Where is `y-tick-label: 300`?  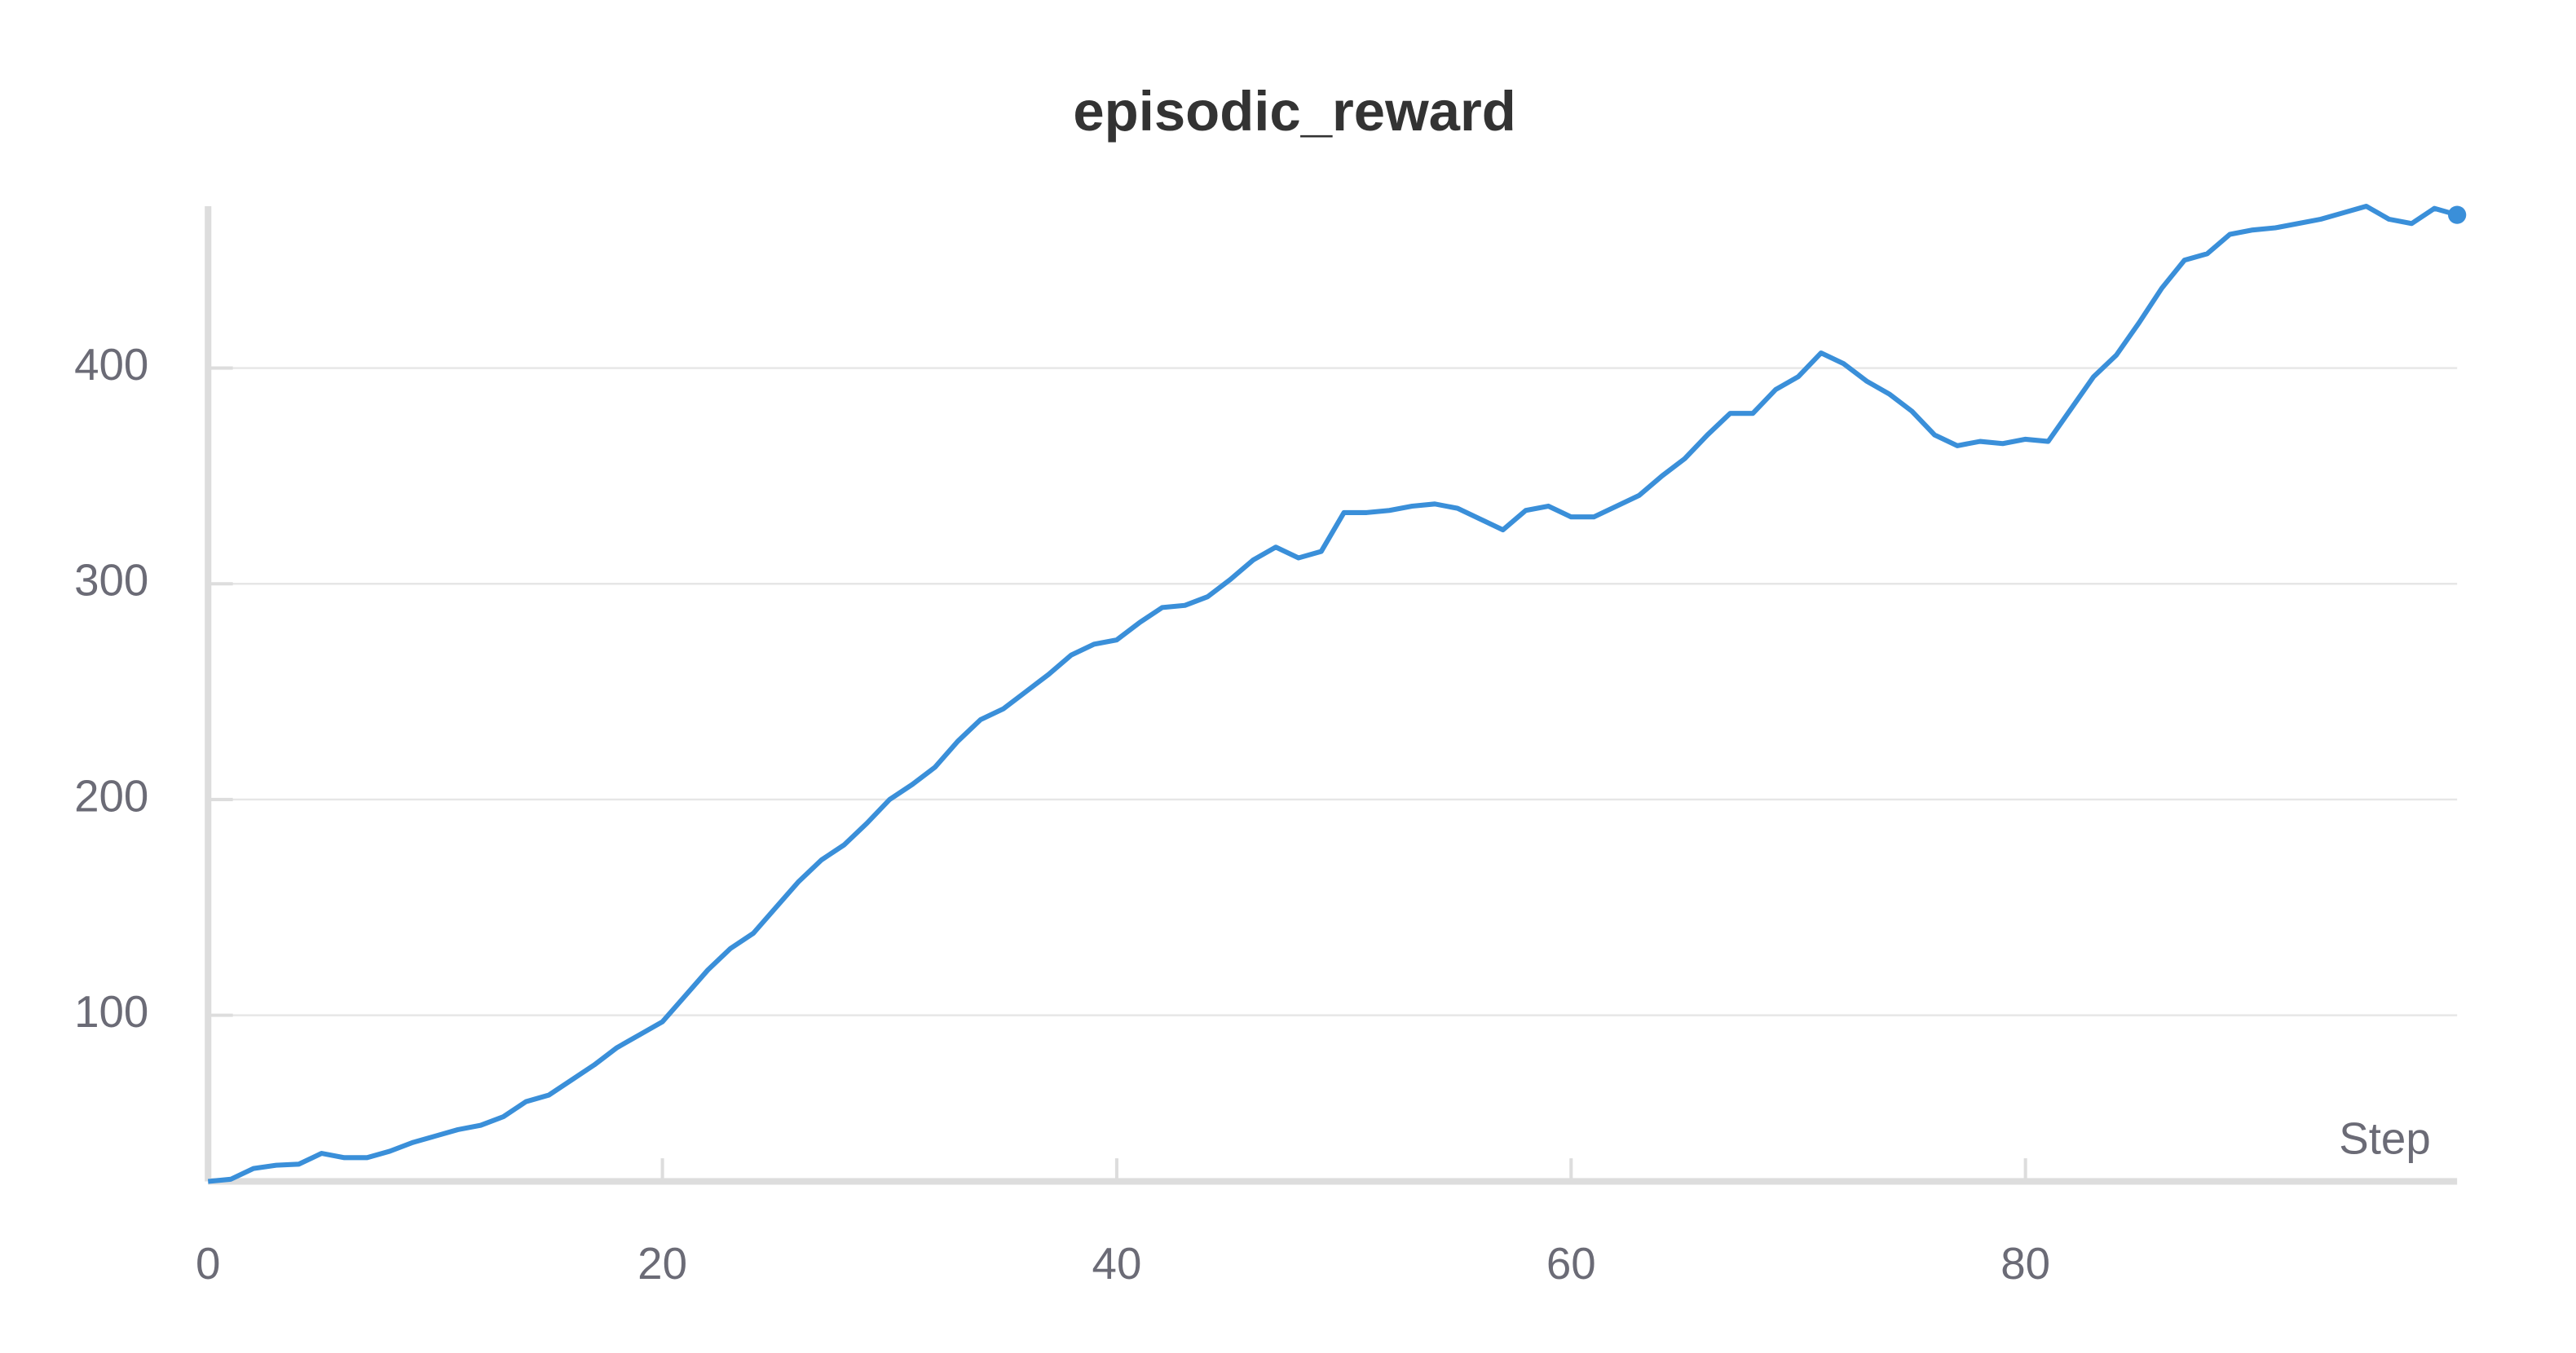 y-tick-label: 300 is located at coordinates (111, 581).